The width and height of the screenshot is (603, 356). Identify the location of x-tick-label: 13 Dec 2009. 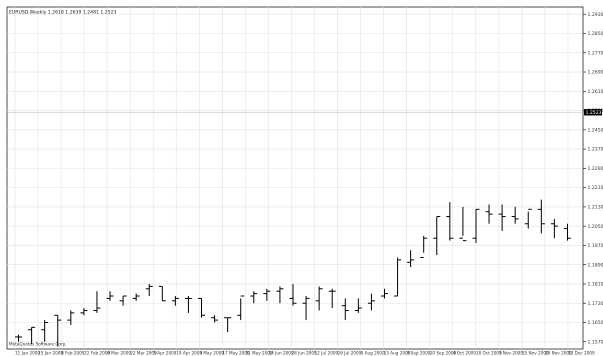
(581, 353).